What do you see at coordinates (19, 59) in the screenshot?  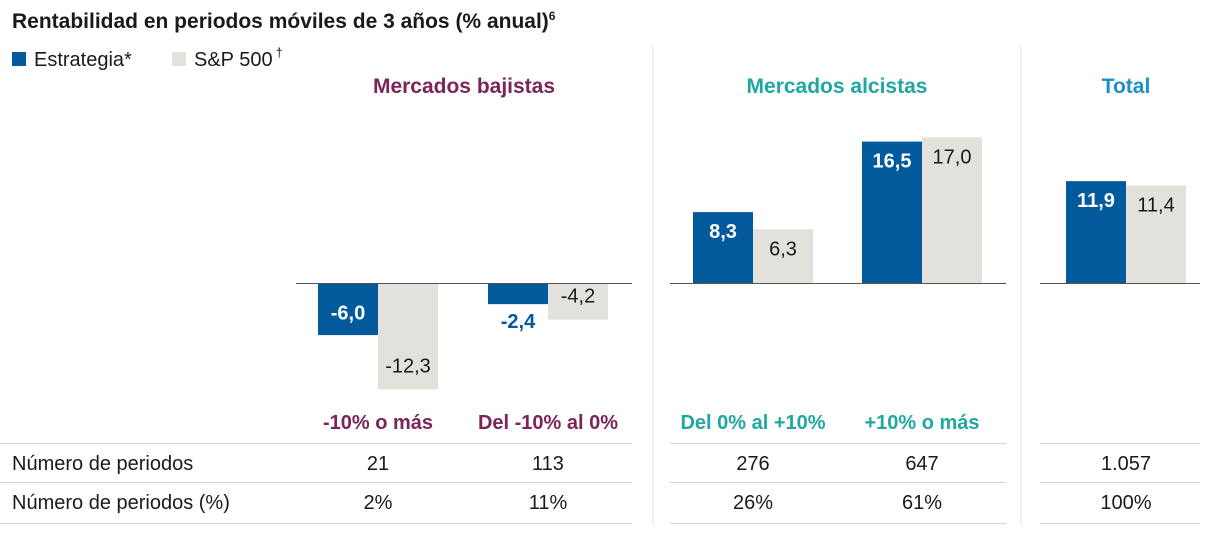 I see `legend-swatch-estrategia` at bounding box center [19, 59].